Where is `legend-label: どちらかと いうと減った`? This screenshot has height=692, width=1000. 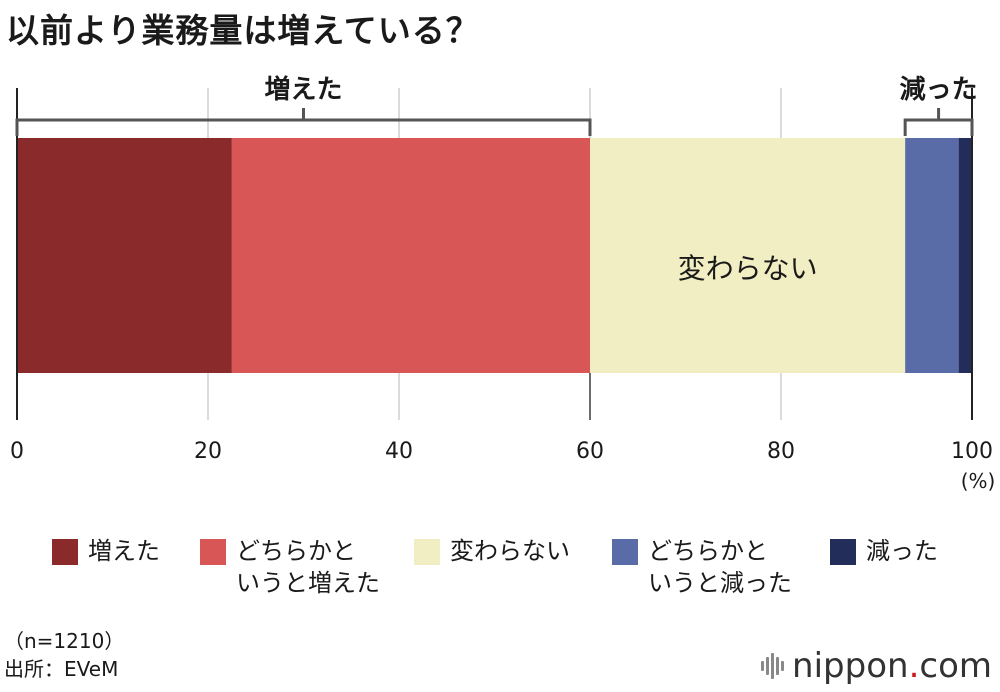
legend-label: どちらかと いうと減った is located at coordinates (720, 567).